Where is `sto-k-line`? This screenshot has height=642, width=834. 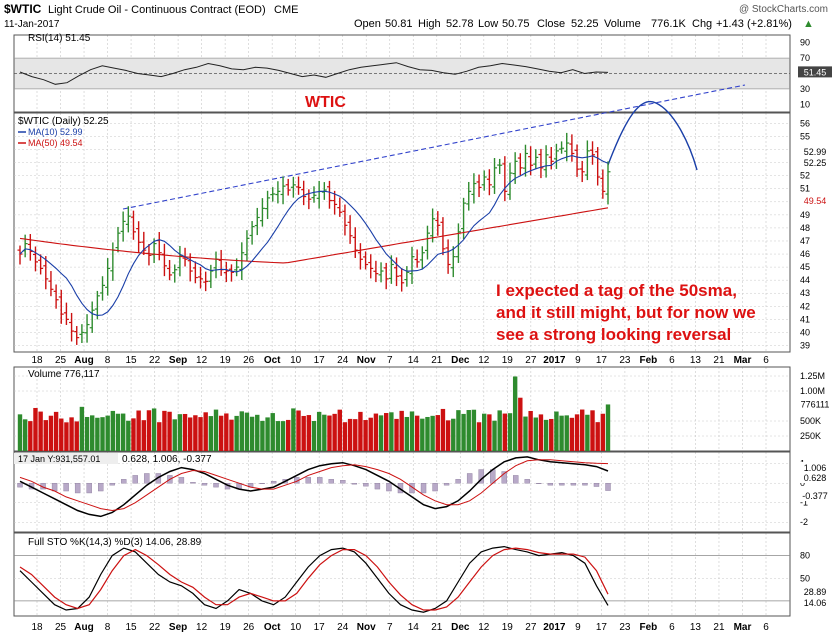 sto-k-line is located at coordinates (314, 579).